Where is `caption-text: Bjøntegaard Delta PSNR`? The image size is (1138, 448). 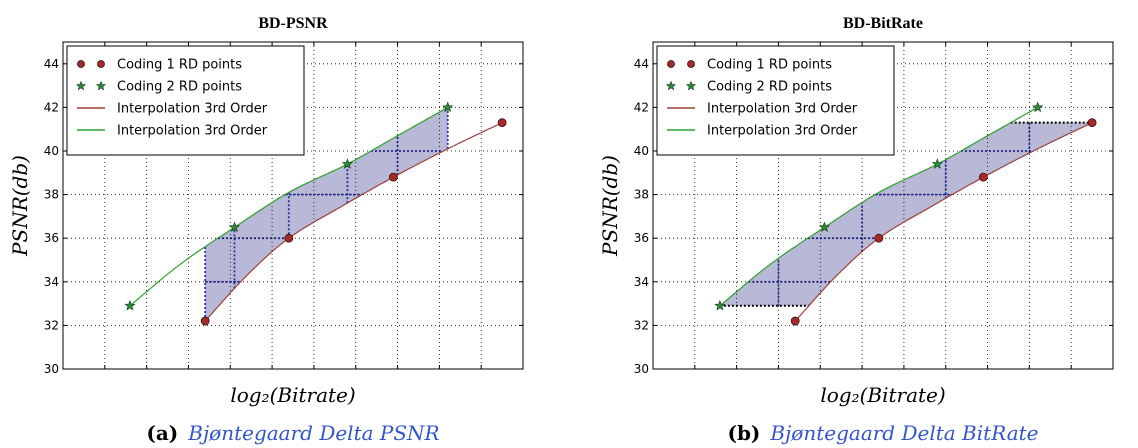 caption-text: Bjøntegaard Delta PSNR is located at coordinates (313, 433).